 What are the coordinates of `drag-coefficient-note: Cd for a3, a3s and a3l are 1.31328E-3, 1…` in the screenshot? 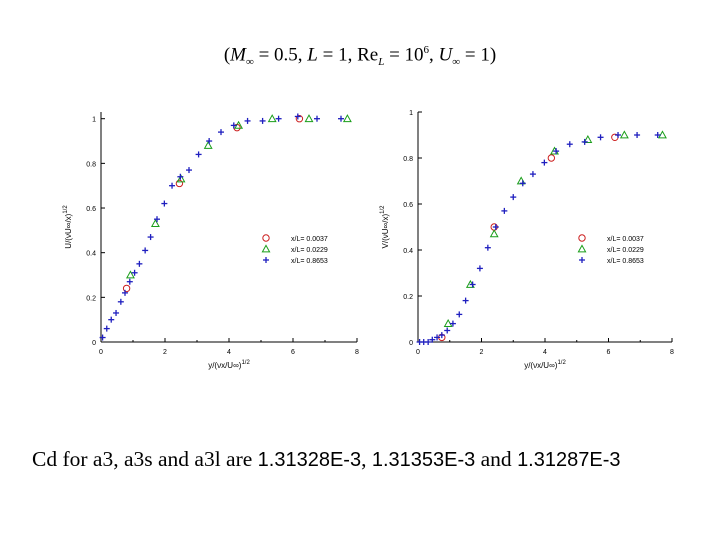 It's located at (326, 459).